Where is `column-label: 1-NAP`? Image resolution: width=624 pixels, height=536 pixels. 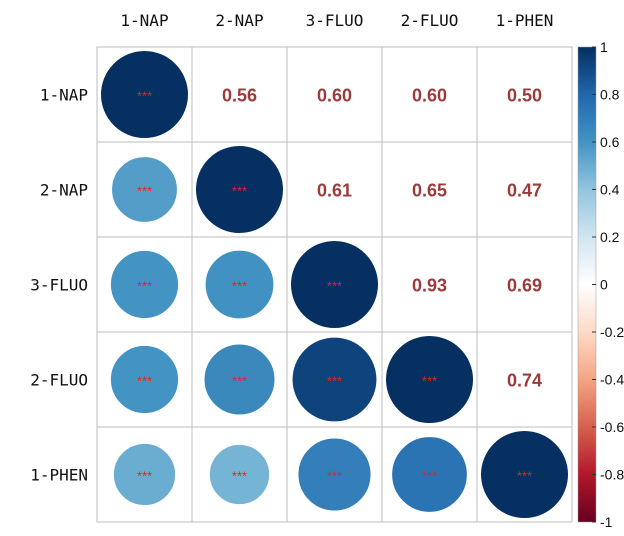
column-label: 1-NAP is located at coordinates (144, 20).